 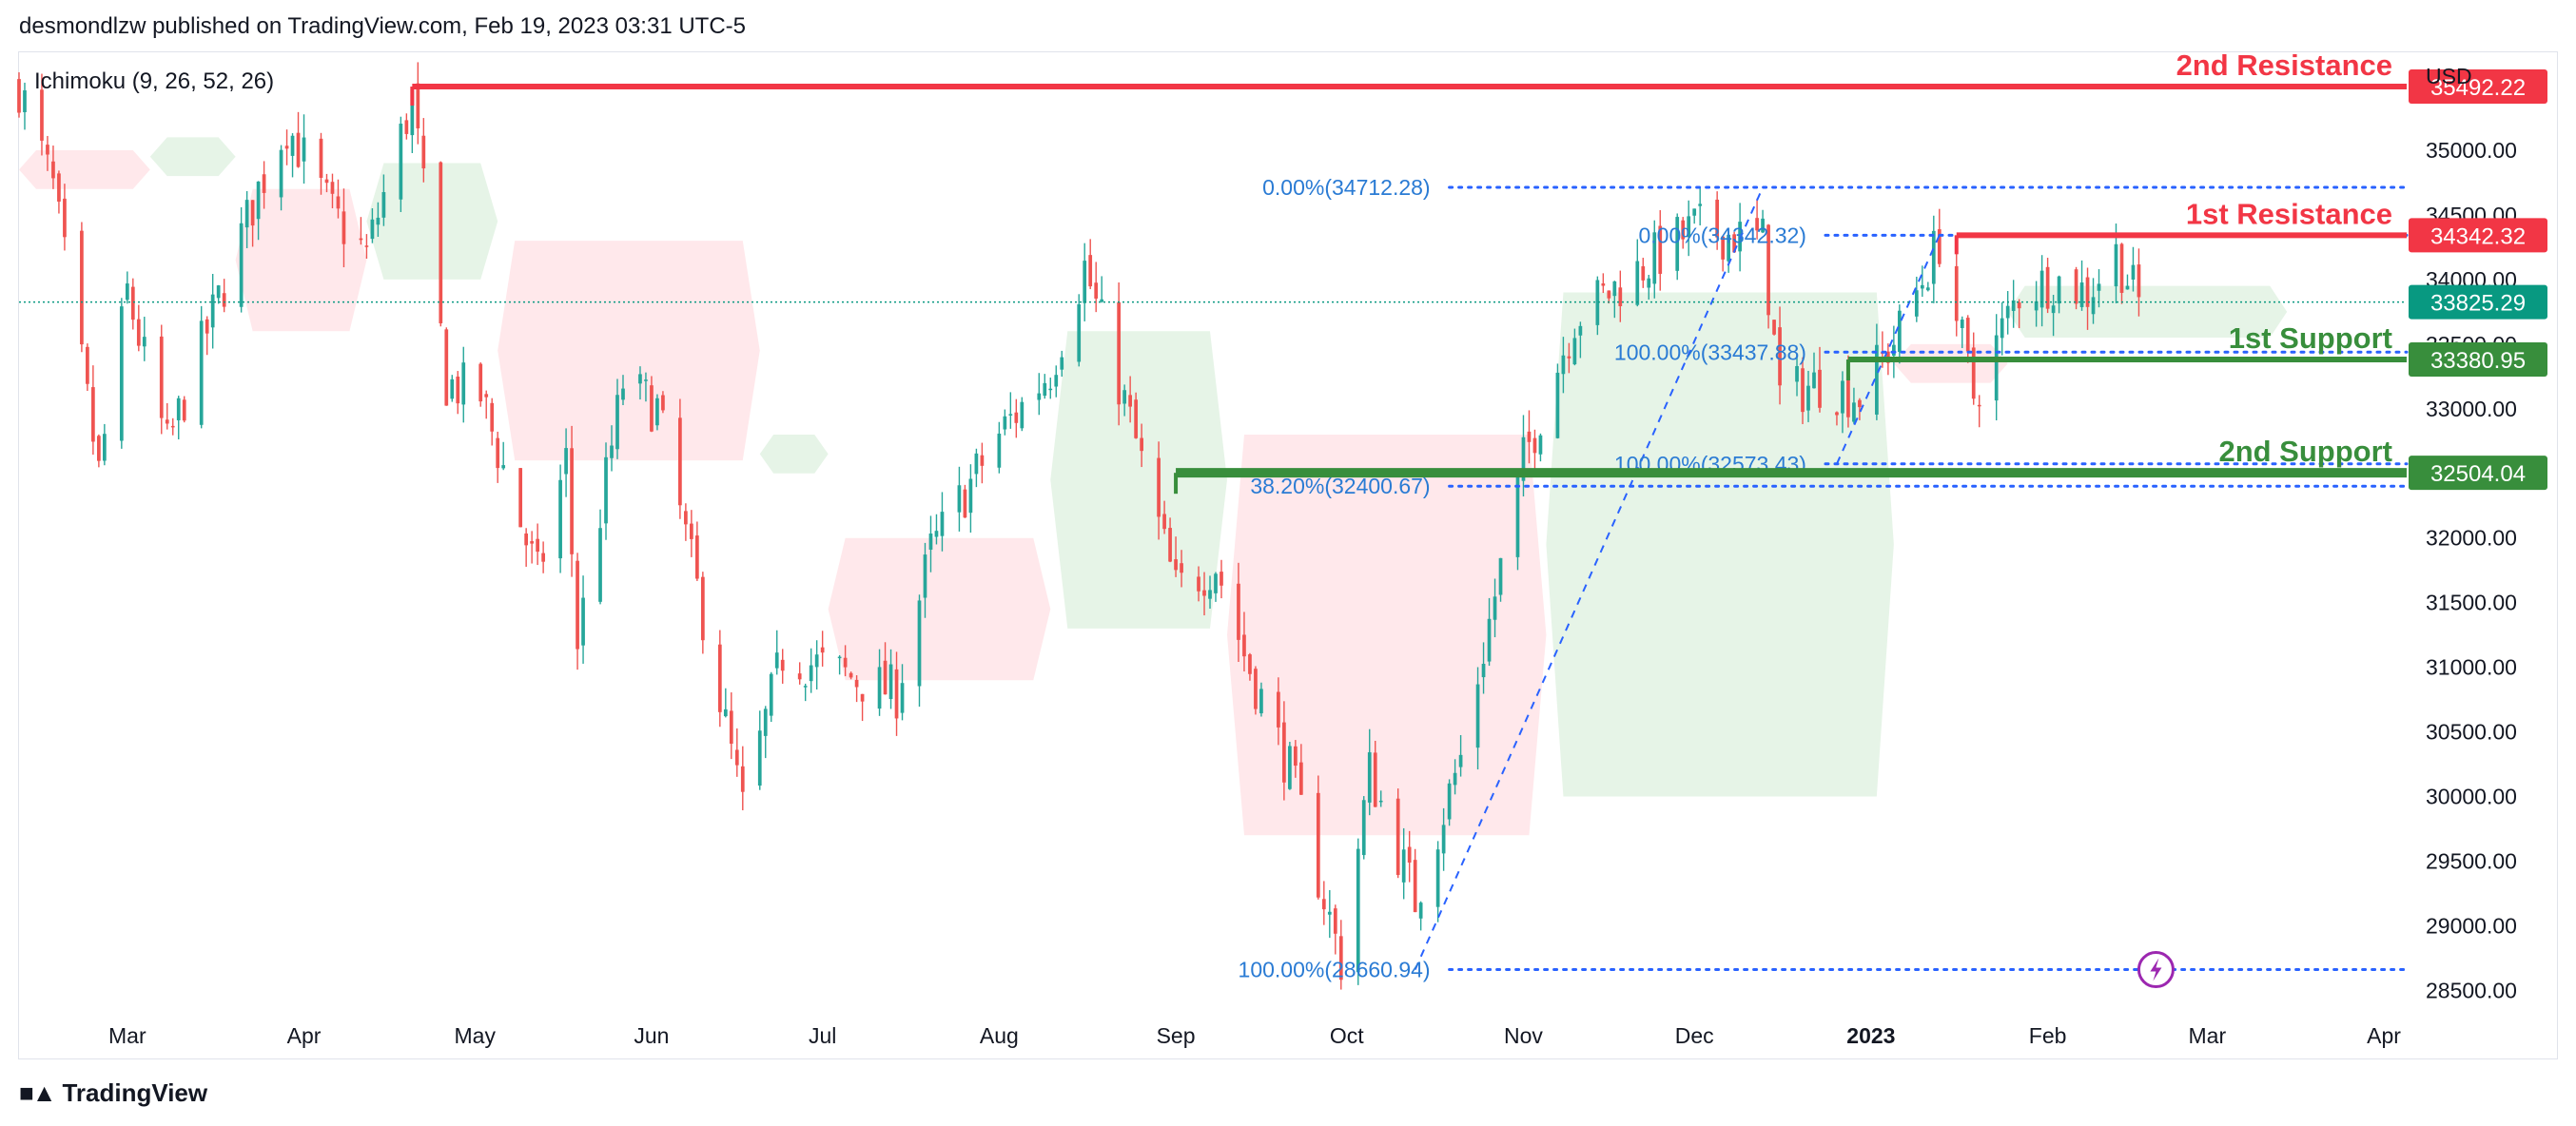 What do you see at coordinates (1340, 486) in the screenshot?
I see `fib-label: 38.20%(32400.67)` at bounding box center [1340, 486].